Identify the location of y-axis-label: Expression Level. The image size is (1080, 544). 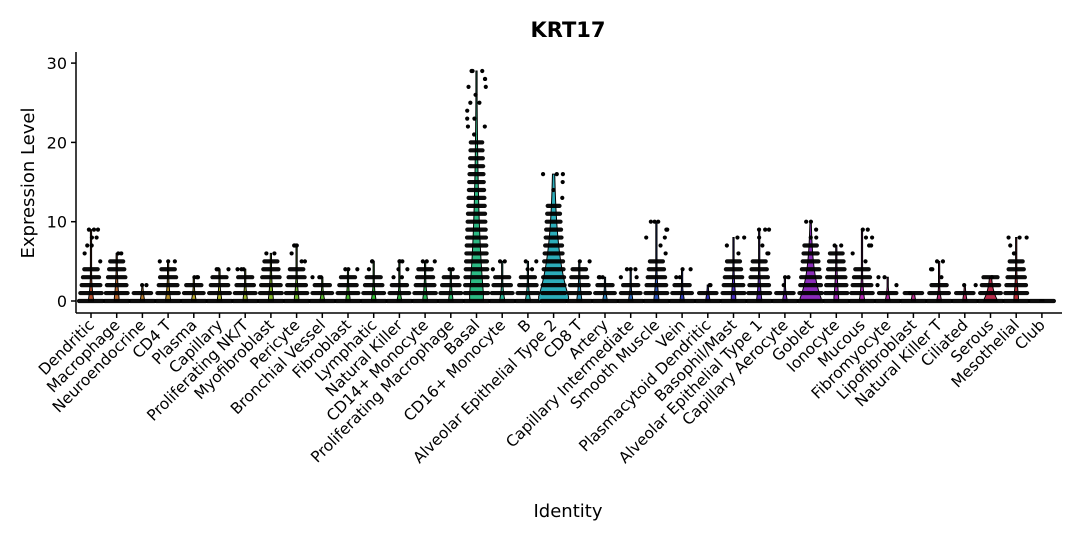
(28, 183).